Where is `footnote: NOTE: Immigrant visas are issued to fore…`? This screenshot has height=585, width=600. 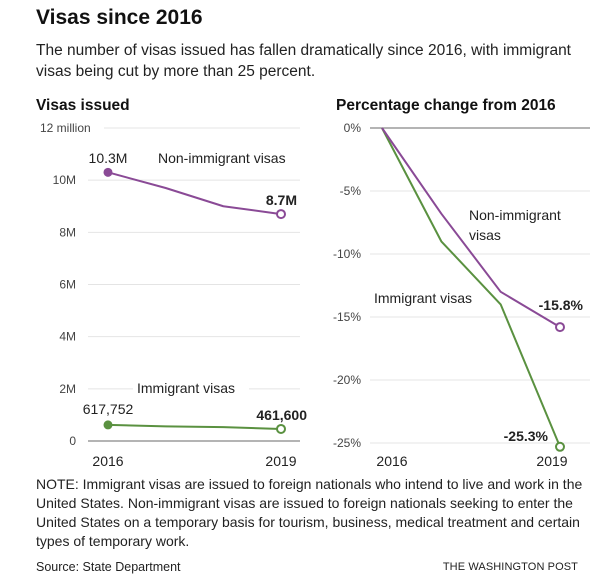
footnote: NOTE: Immigrant visas are issued to fore… is located at coordinates (309, 512).